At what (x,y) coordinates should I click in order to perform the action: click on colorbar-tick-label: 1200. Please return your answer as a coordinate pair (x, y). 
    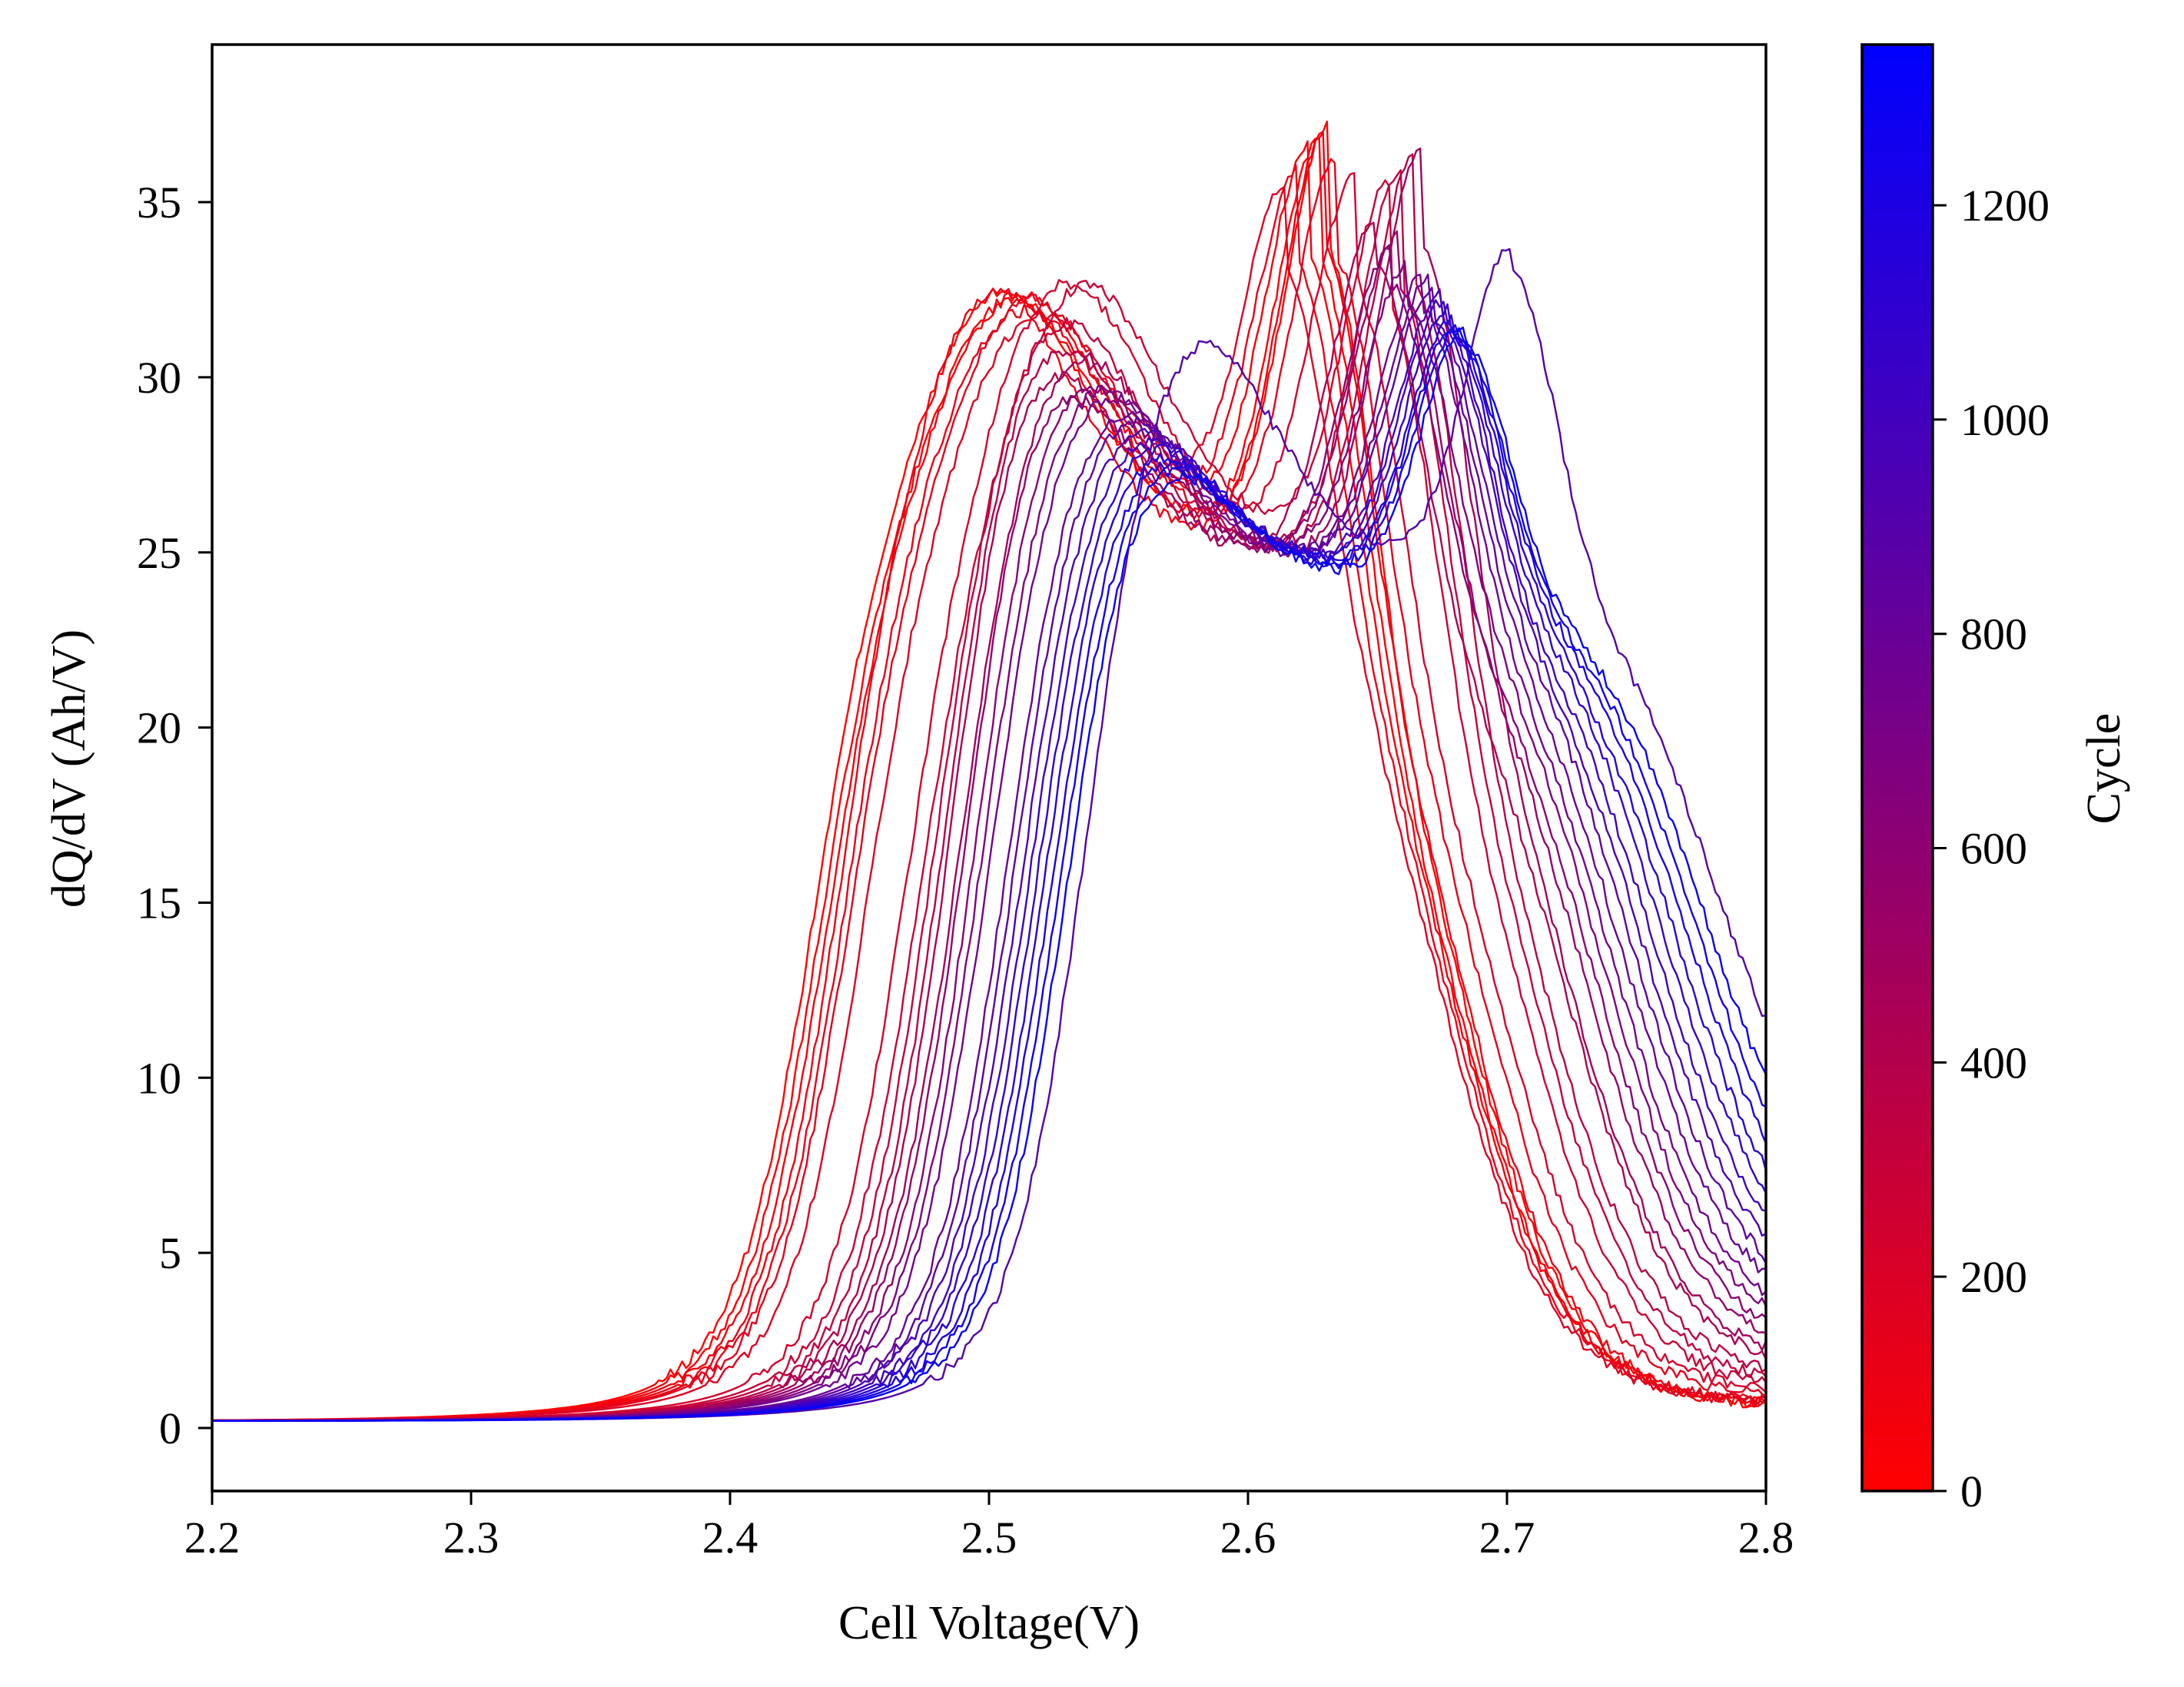
    Looking at the image, I should click on (2005, 206).